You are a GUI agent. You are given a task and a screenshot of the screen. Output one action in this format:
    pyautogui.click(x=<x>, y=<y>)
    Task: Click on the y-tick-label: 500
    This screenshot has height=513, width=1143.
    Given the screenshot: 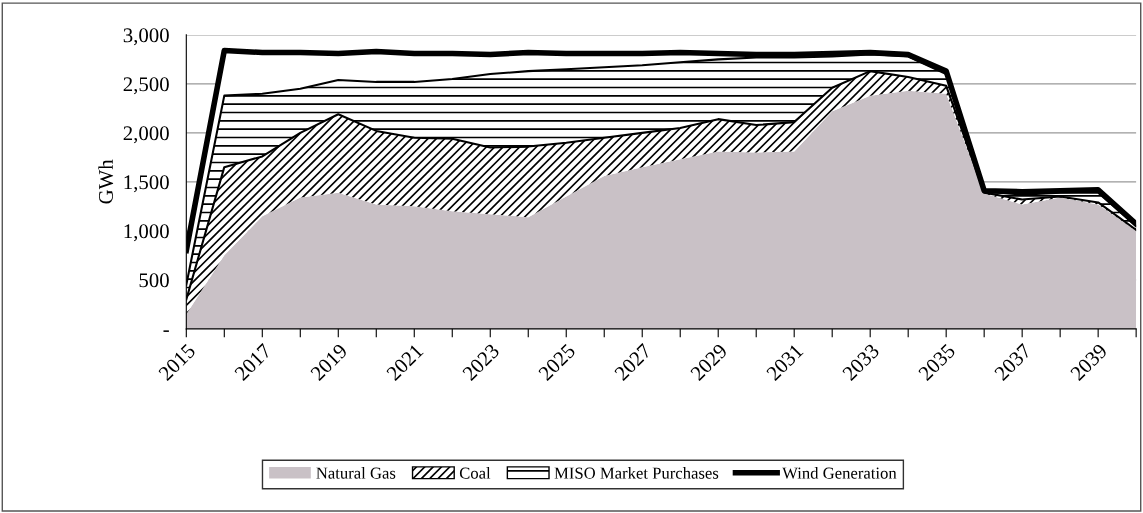 What is the action you would take?
    pyautogui.click(x=154, y=280)
    